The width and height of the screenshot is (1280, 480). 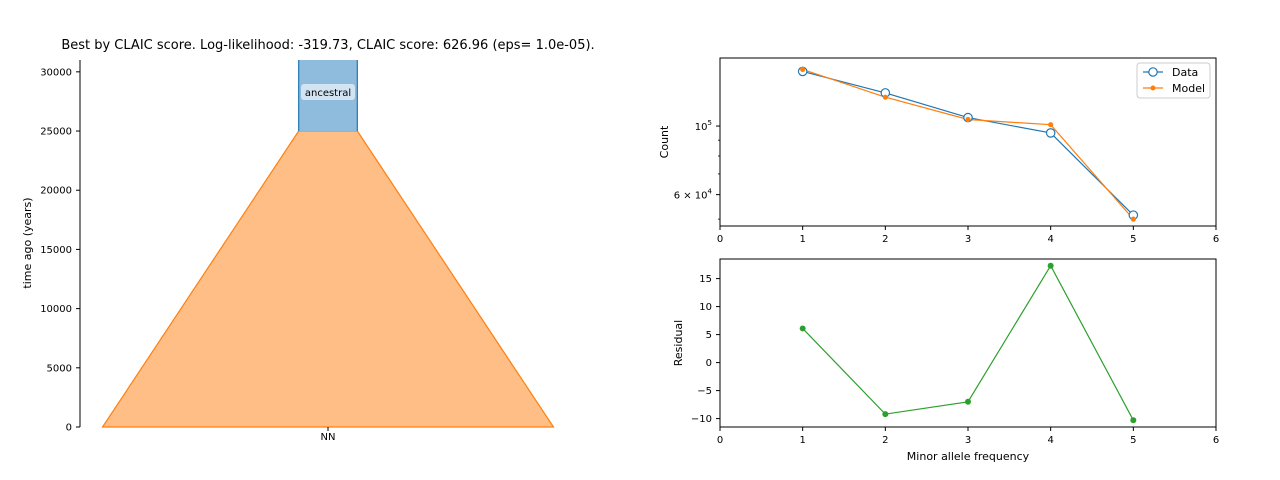 What do you see at coordinates (802, 440) in the screenshot?
I see `residual-x-tick-label: 1` at bounding box center [802, 440].